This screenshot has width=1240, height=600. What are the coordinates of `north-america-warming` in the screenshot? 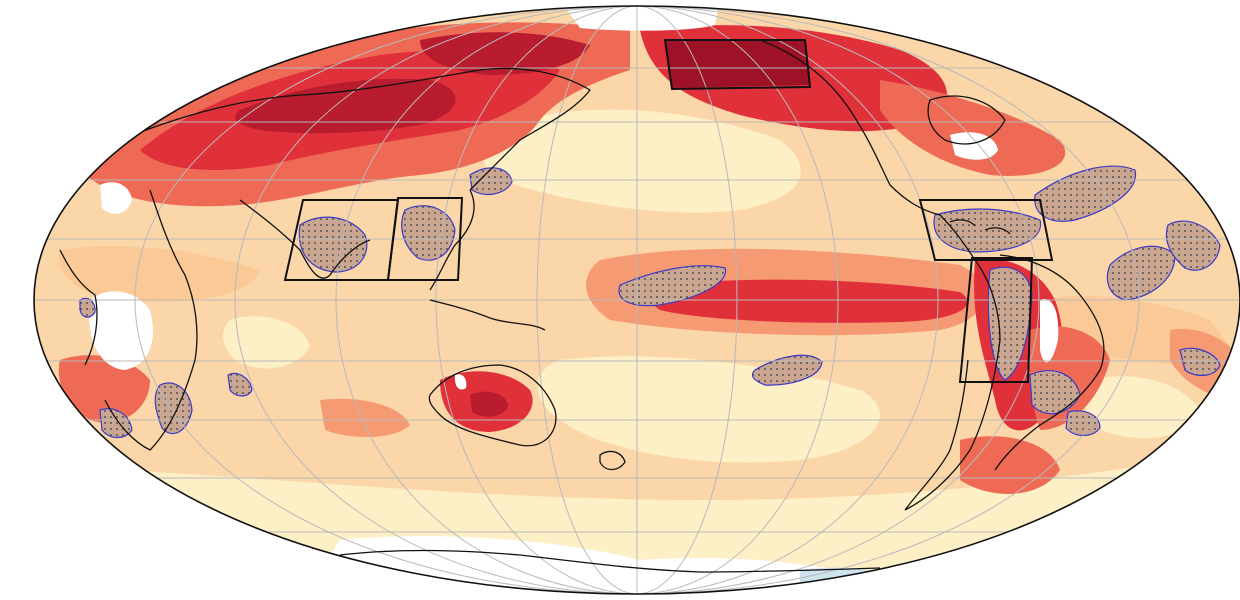 It's located at (973, 128).